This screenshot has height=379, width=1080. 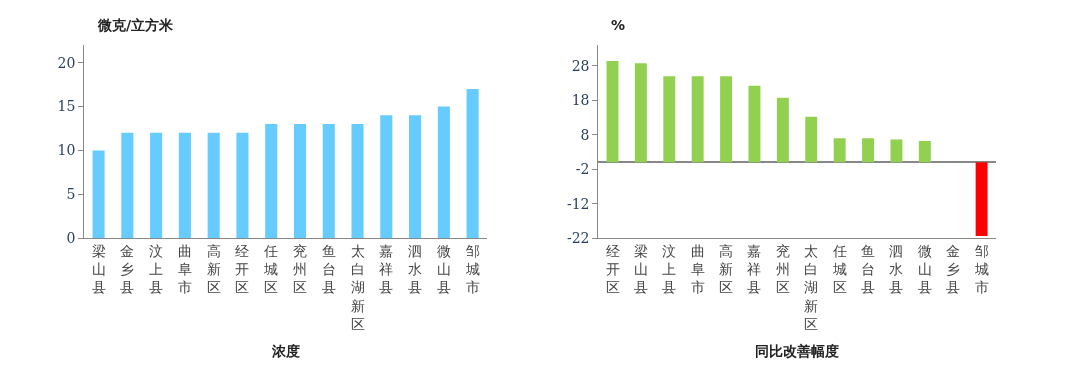 I want to click on y-tick-label: -12, so click(x=578, y=203).